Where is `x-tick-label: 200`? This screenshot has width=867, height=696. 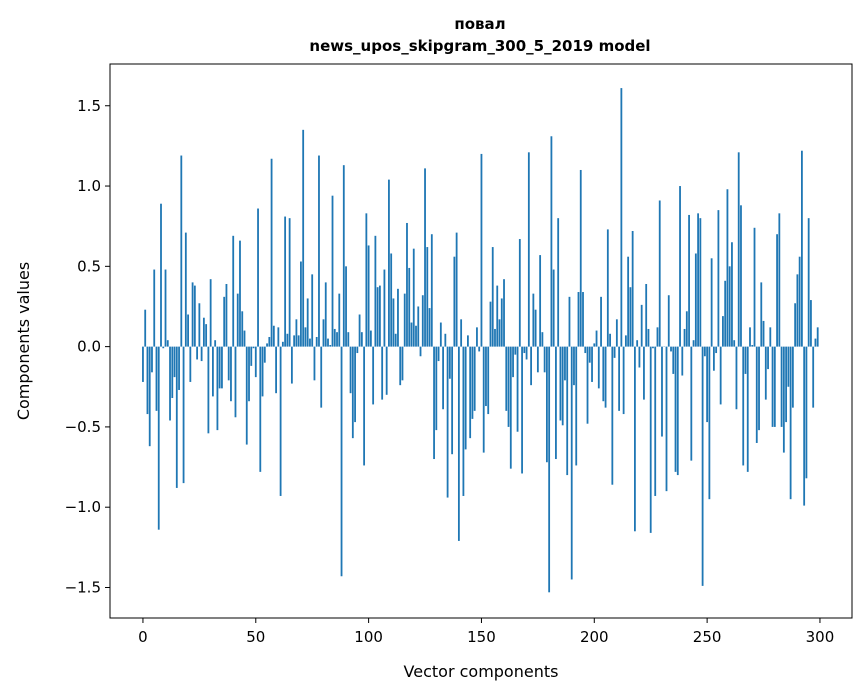 x-tick-label: 200 is located at coordinates (594, 637).